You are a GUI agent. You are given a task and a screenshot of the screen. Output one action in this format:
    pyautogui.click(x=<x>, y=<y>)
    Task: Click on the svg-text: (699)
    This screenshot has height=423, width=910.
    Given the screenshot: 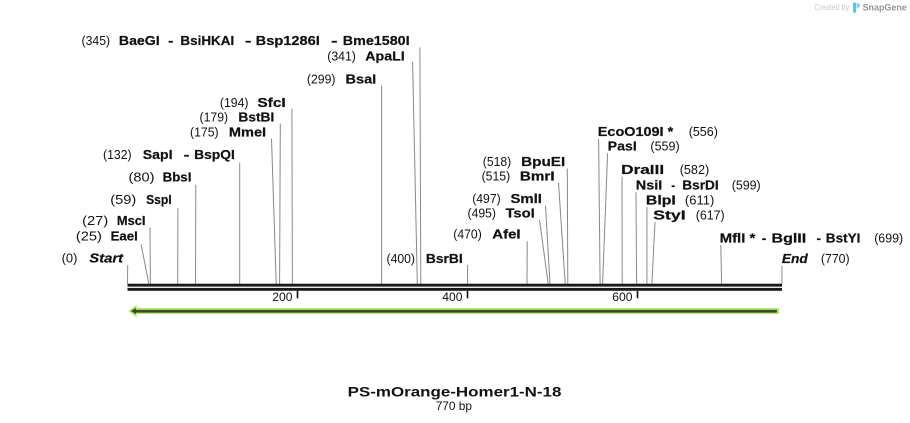 What is the action you would take?
    pyautogui.click(x=888, y=237)
    